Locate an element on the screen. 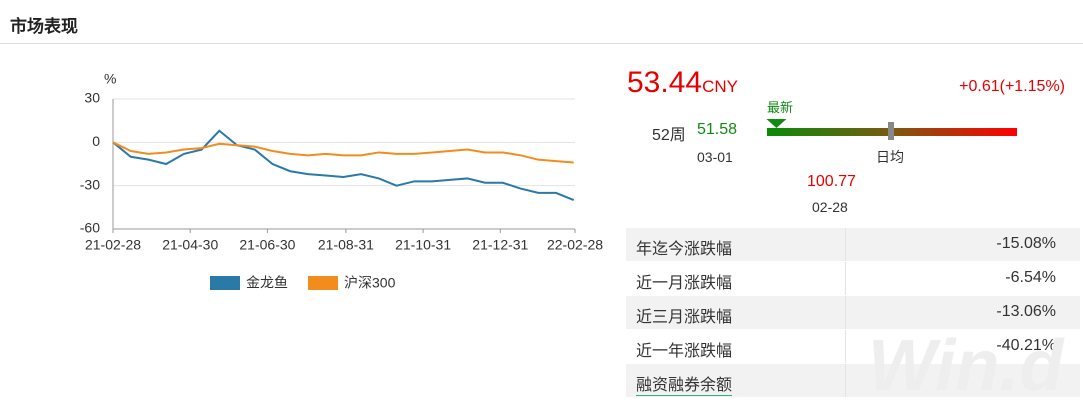  price-block: 53.44CNY is located at coordinates (682, 83).